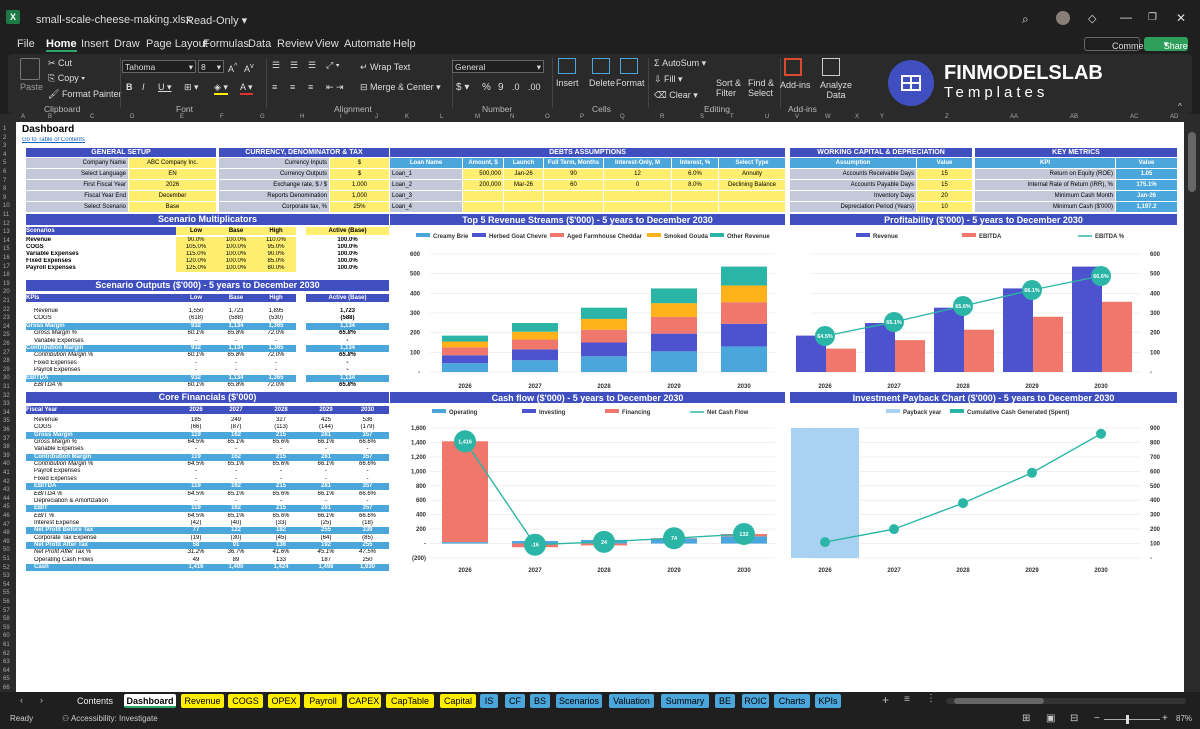  I want to click on column-header: X, so click(857, 117).